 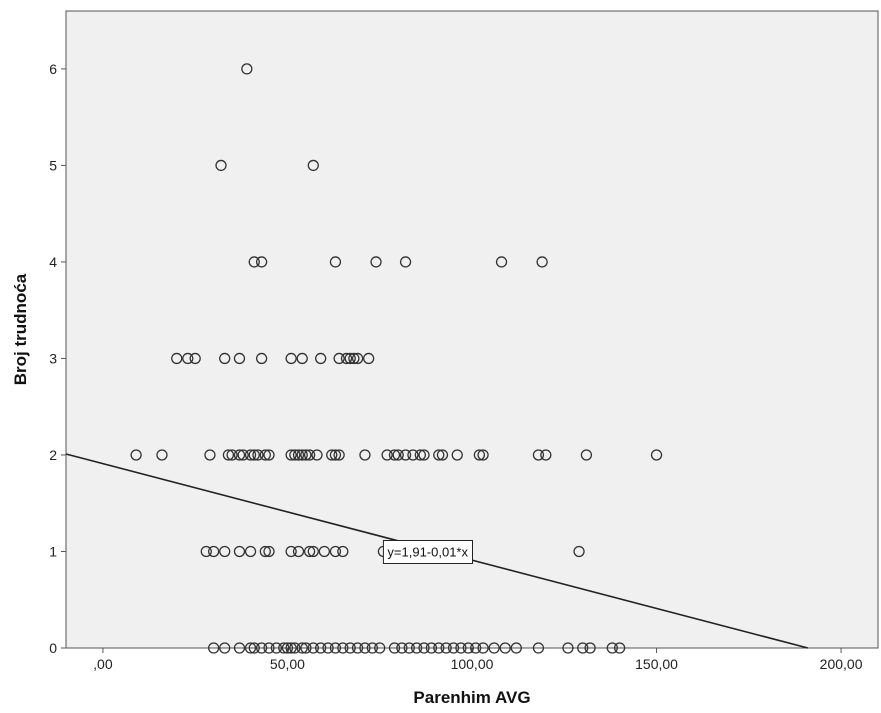 I want to click on y-tick-label: 3, so click(x=53, y=358).